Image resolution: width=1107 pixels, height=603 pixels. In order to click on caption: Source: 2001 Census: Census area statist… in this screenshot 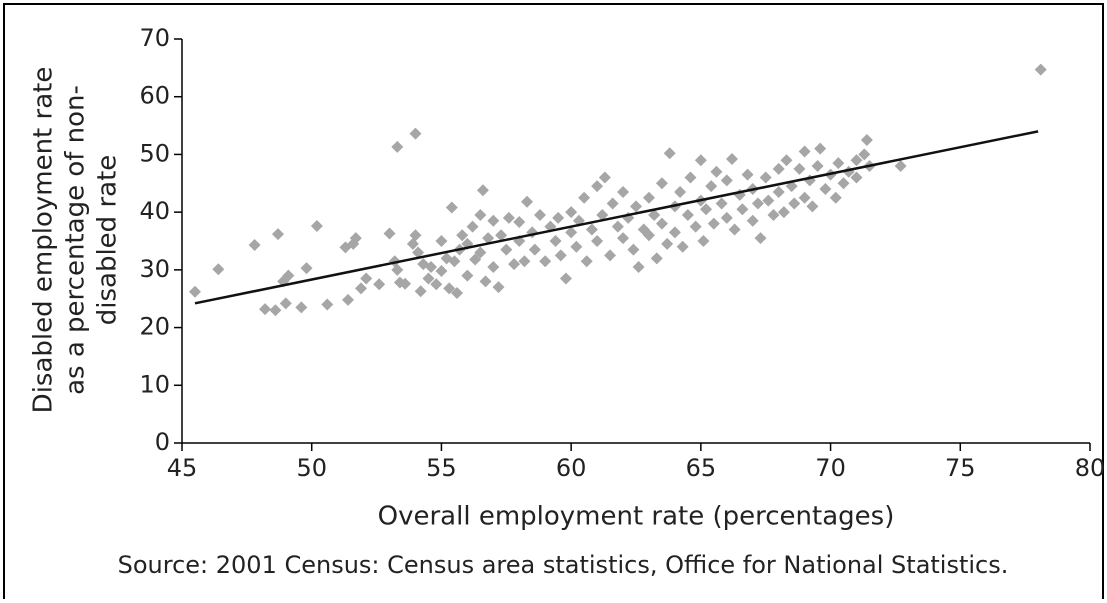, I will do `click(563, 565)`.